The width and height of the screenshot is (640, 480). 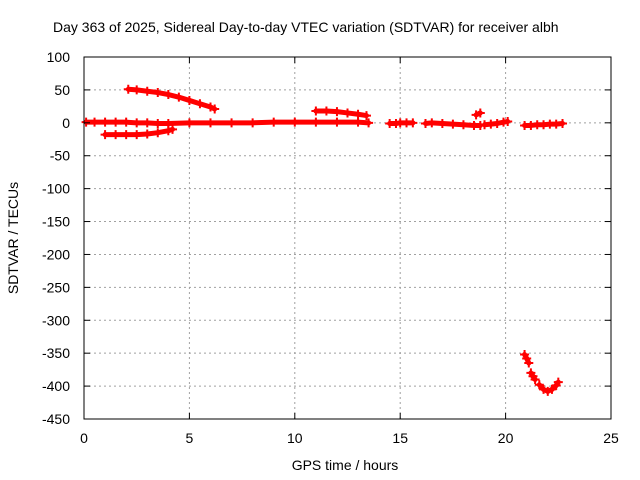 I want to click on x-tick-label: 20, so click(x=506, y=438).